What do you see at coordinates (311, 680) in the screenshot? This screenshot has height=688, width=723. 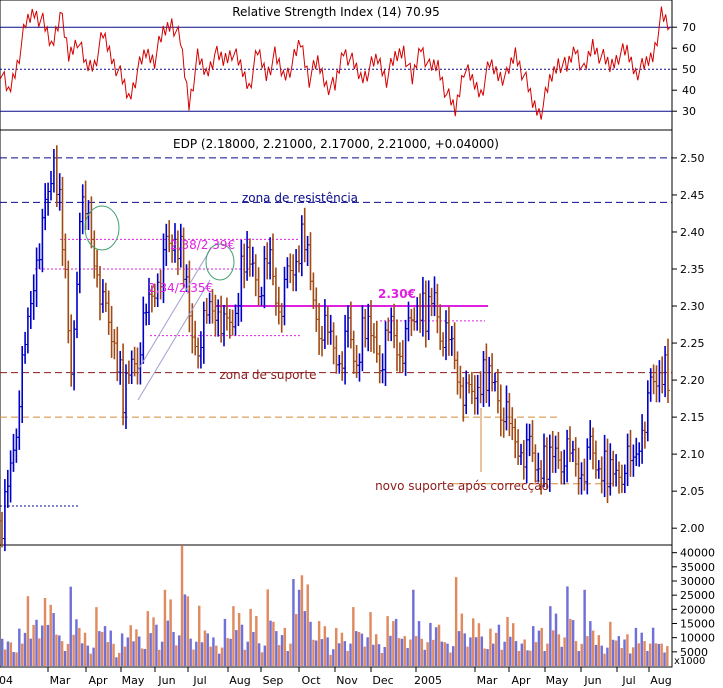 I see `x-tick-label: Oct` at bounding box center [311, 680].